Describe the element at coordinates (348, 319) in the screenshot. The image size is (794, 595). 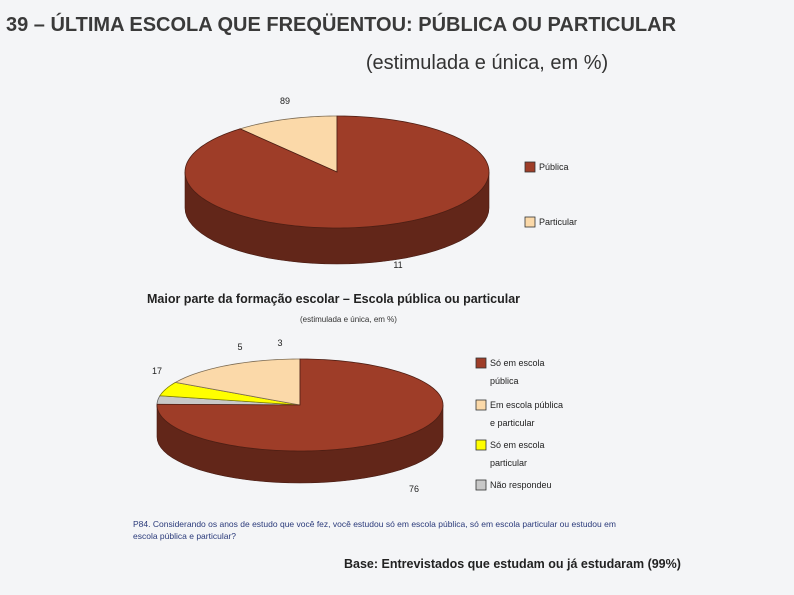
I see `chart2-subtitle: (estimulada e única, em %)` at that location.